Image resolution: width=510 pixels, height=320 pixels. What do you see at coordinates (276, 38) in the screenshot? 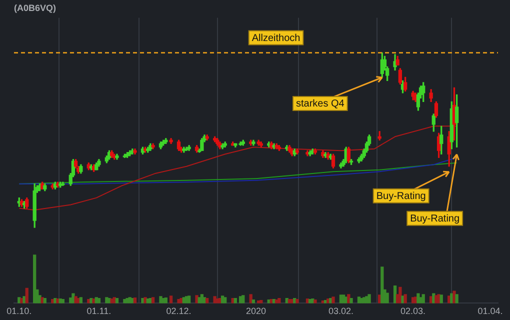
I see `ref-line-label: Allzeithoch` at bounding box center [276, 38].